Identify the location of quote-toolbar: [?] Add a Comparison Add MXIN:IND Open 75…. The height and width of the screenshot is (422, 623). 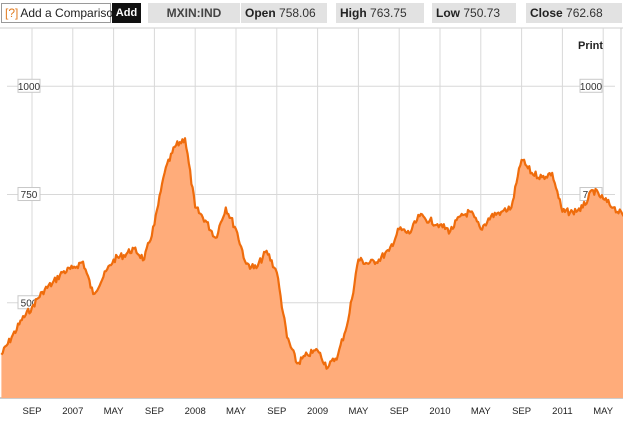
(311, 14).